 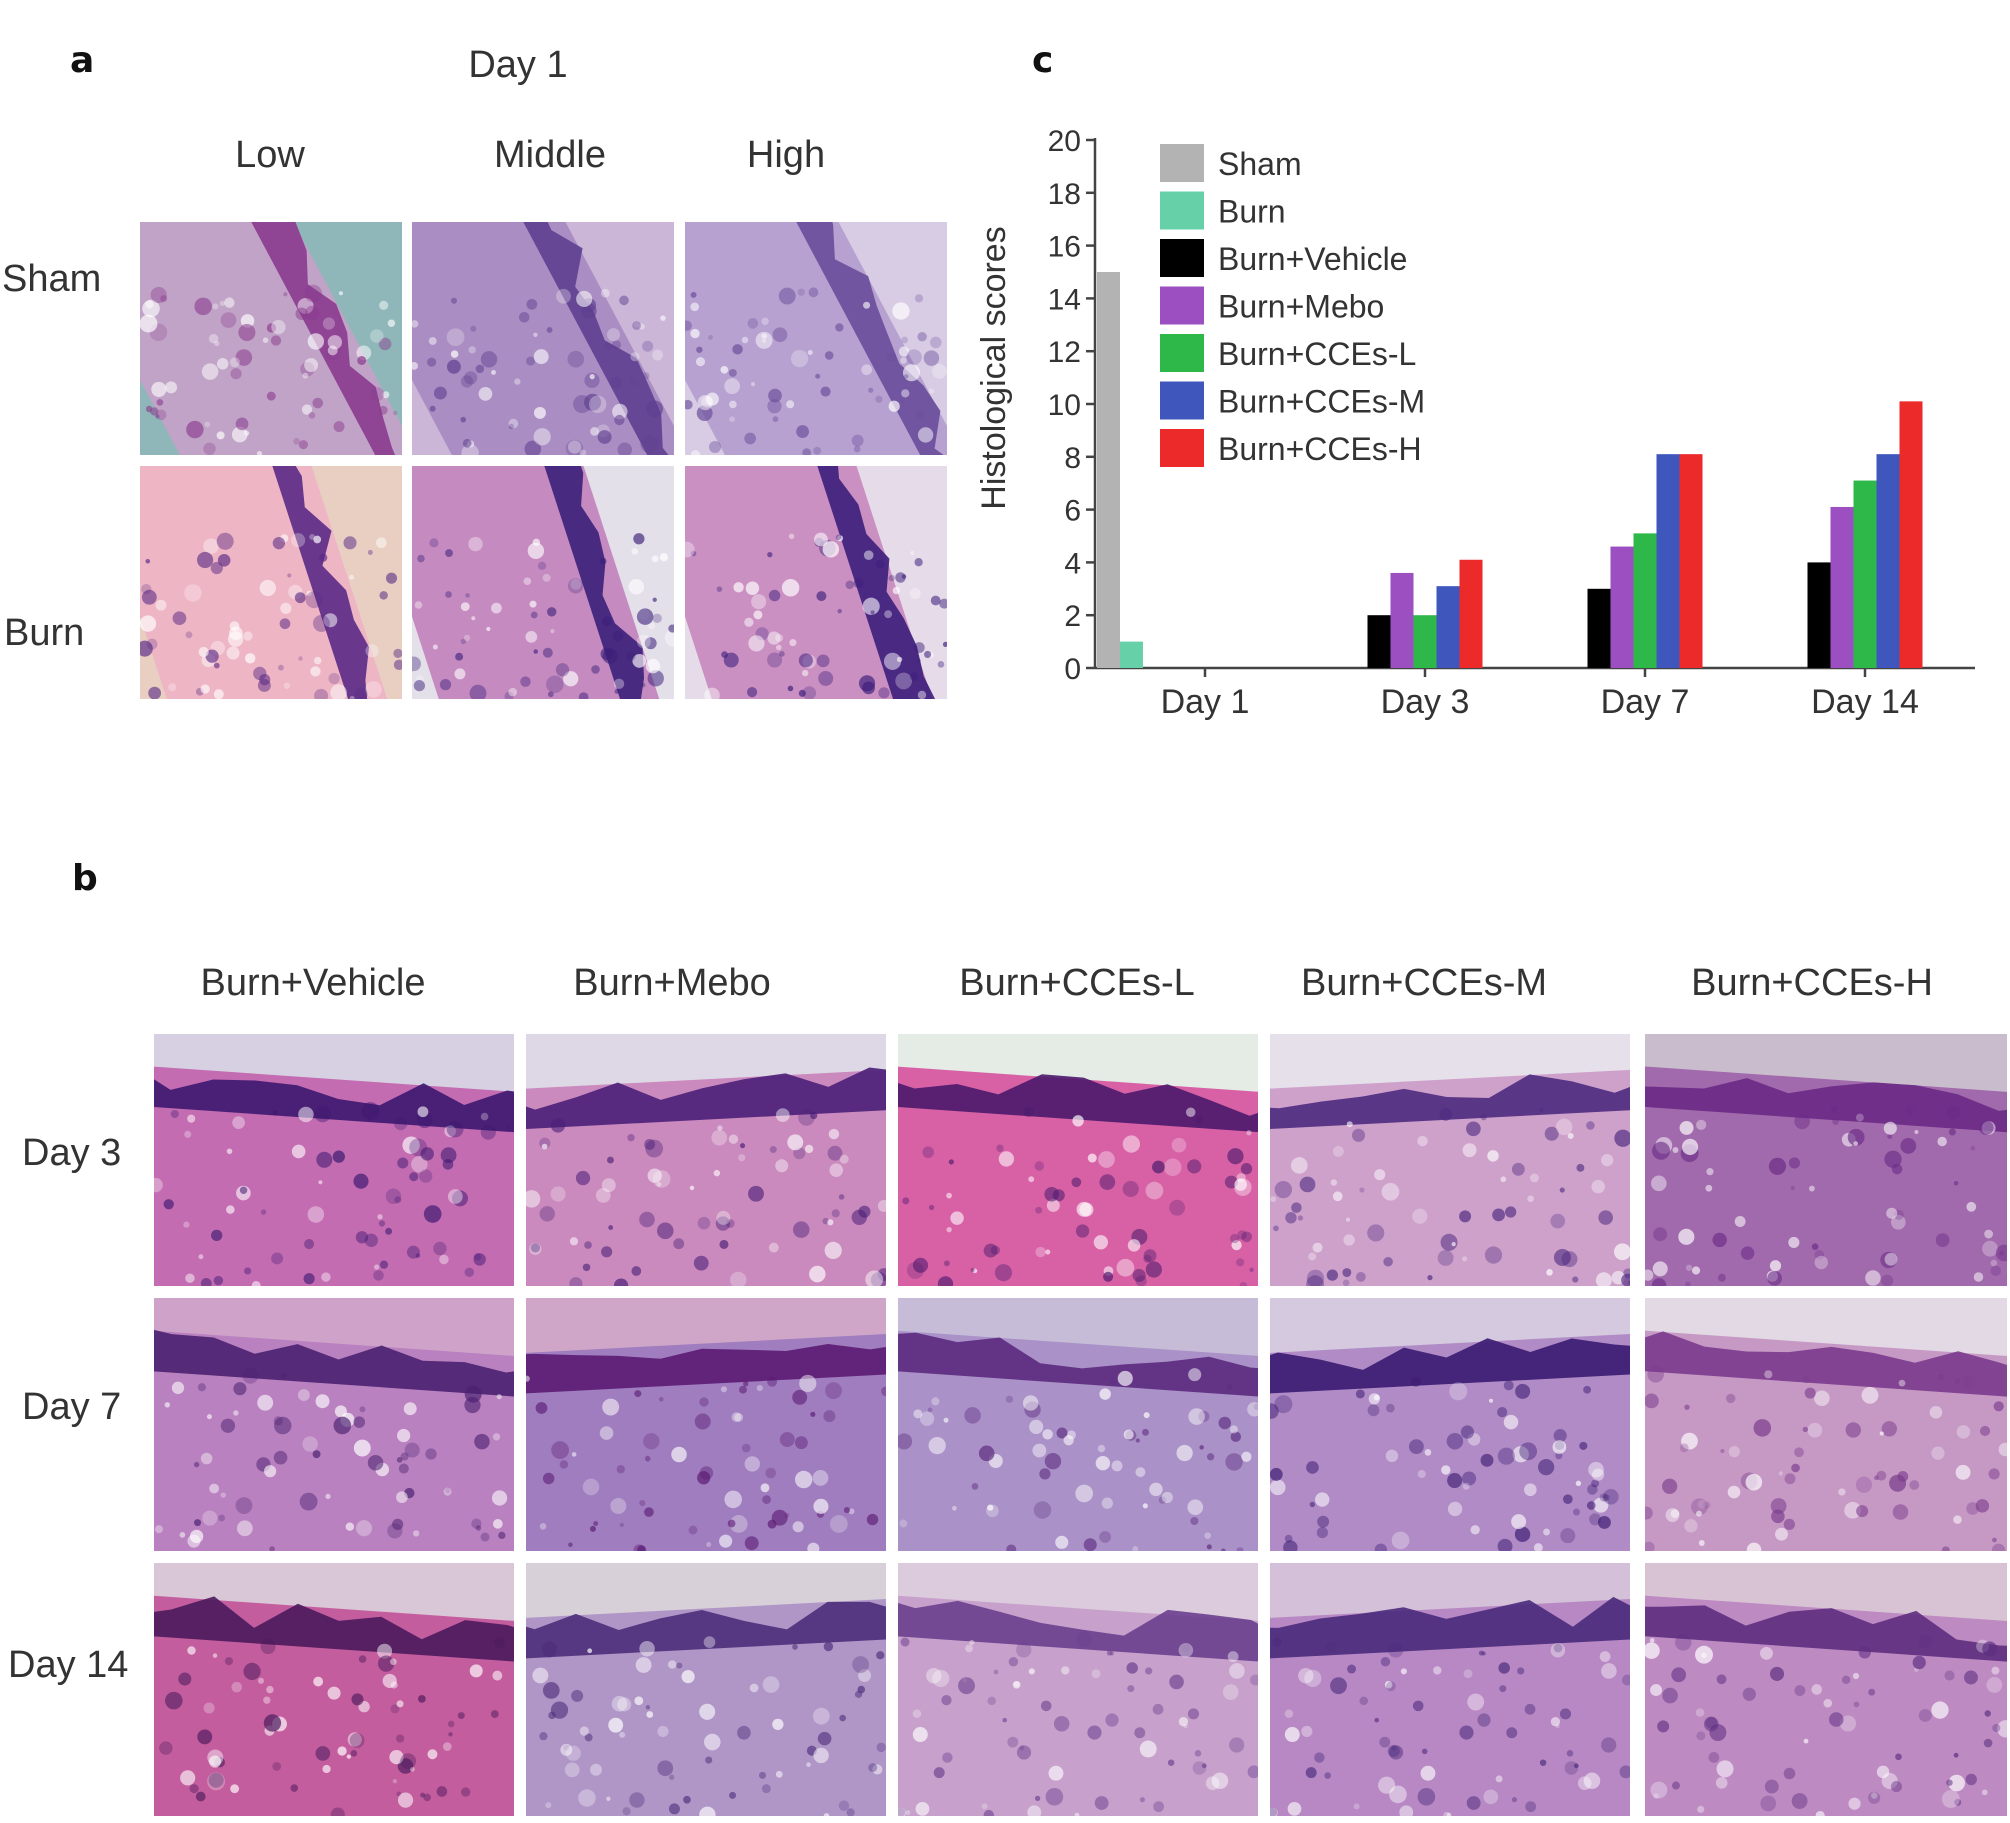 I want to click on micrograph-b-day7-burn-cces-m, so click(x=1450, y=1424).